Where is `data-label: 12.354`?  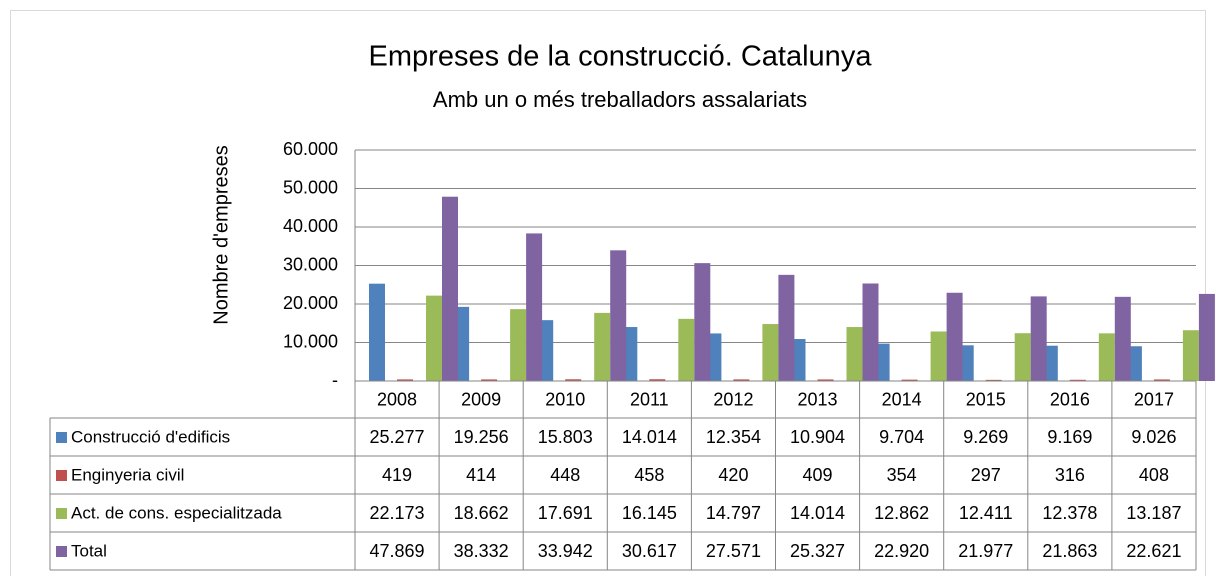
data-label: 12.354 is located at coordinates (733, 437).